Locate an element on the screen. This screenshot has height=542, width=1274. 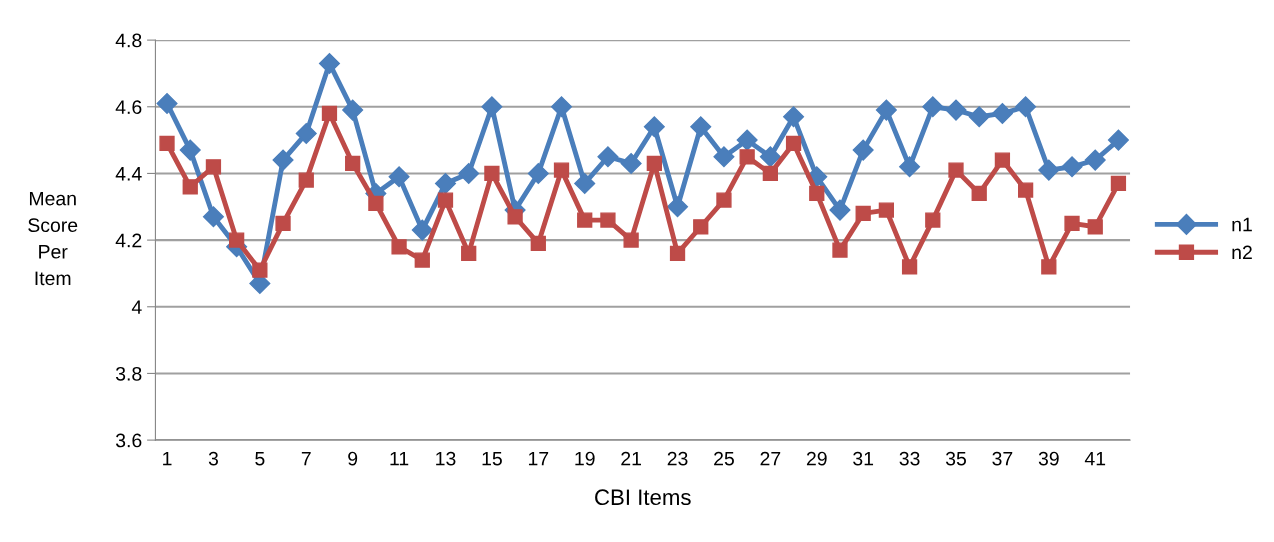
y-tick-label: 3.6 is located at coordinates (128, 440).